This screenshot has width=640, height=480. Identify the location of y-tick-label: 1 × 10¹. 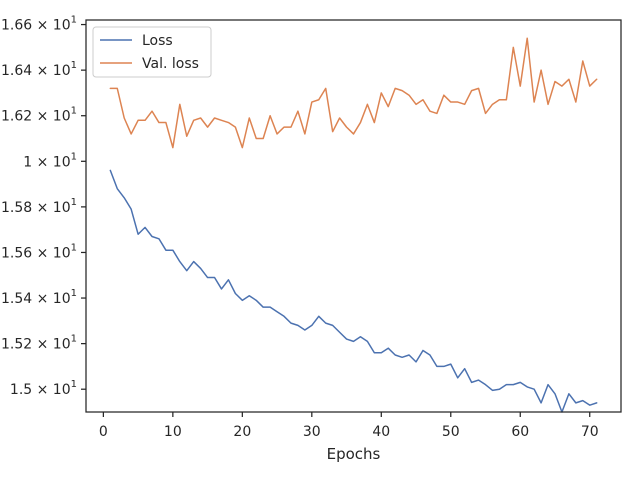
(50, 160).